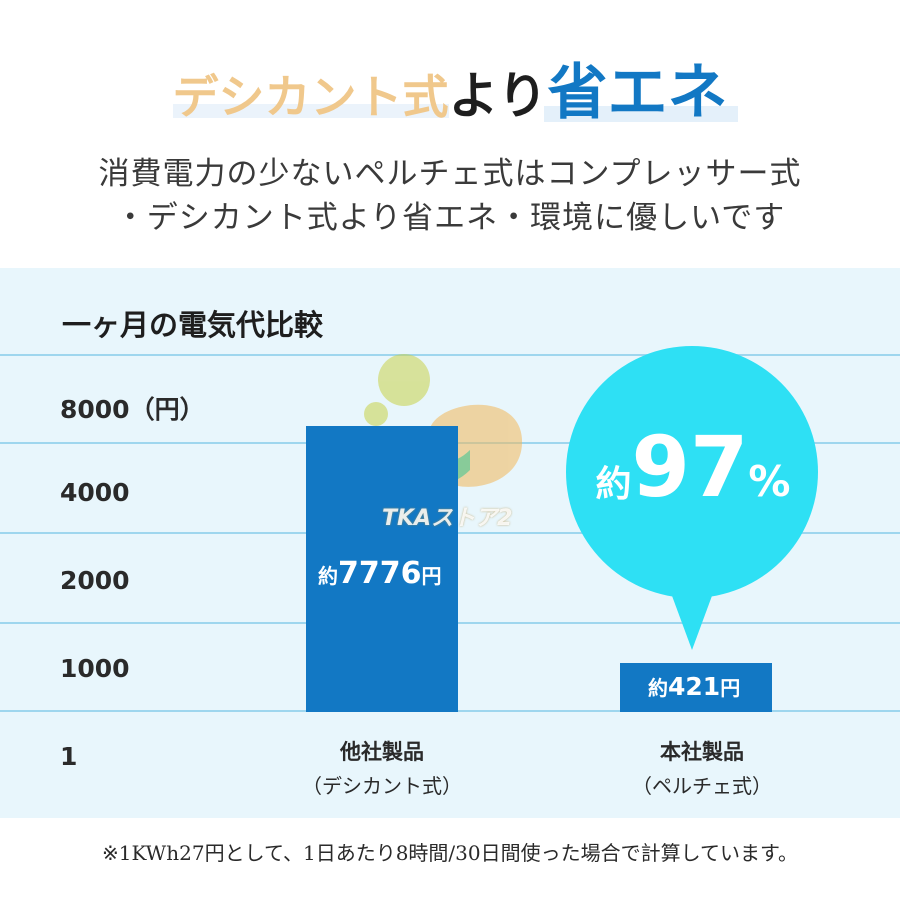  What do you see at coordinates (95, 492) in the screenshot?
I see `y-tick-label: 4000` at bounding box center [95, 492].